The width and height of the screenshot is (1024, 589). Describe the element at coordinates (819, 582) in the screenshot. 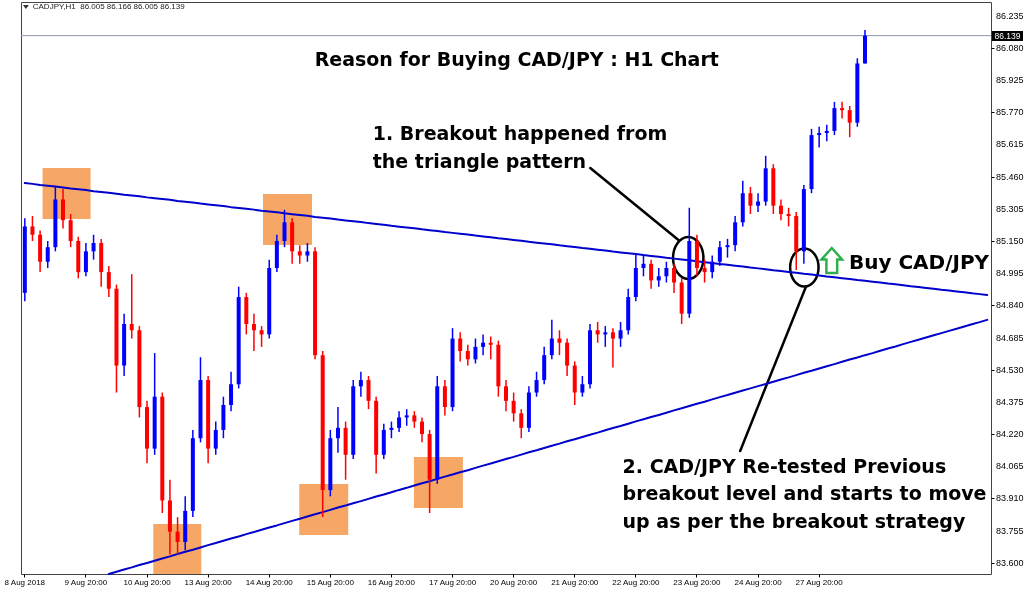

I see `x-tick-label: 27 Aug 20:00` at that location.